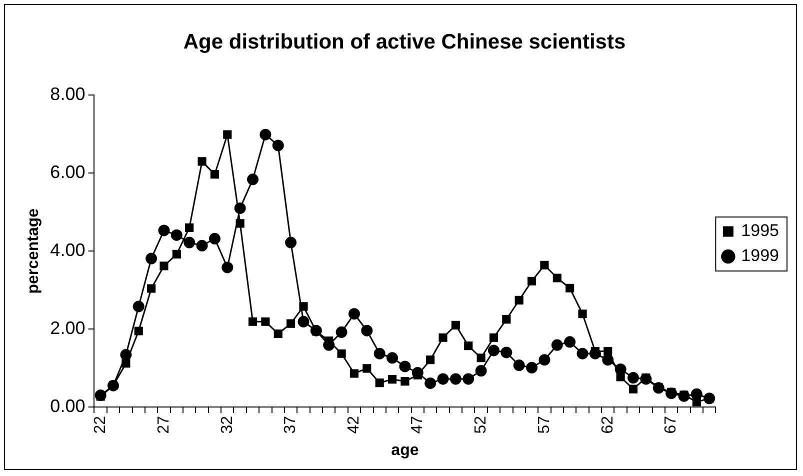 The width and height of the screenshot is (803, 476). Describe the element at coordinates (33, 251) in the screenshot. I see `y-axis-title: percentage` at that location.